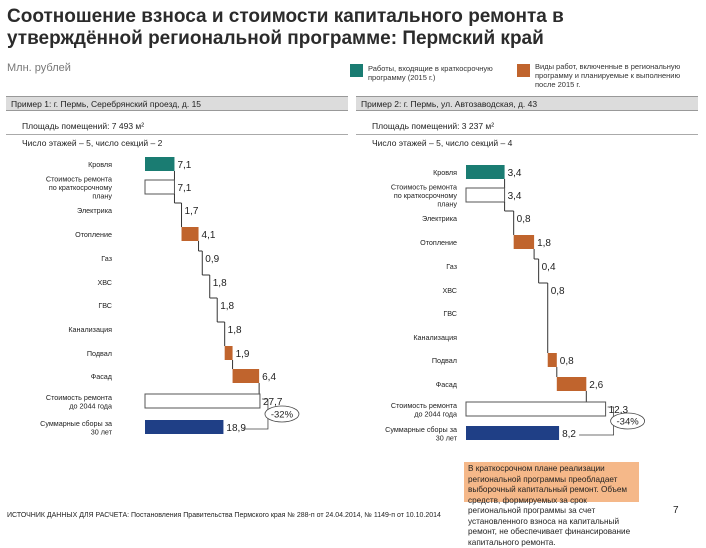 The height and width of the screenshot is (548, 706). I want to click on value-label-p1-6: 1,8, so click(227, 306).